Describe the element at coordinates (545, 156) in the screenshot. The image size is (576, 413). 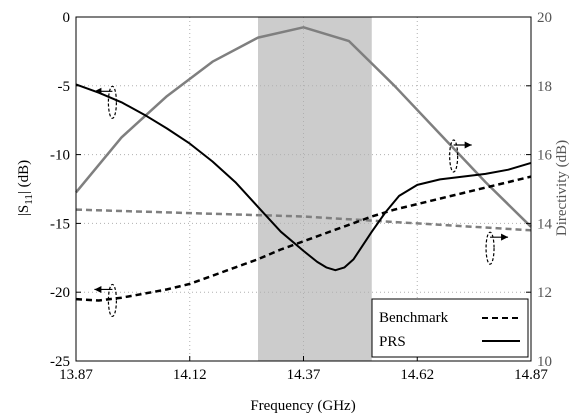
I see `y-right-tick-label: 16` at that location.